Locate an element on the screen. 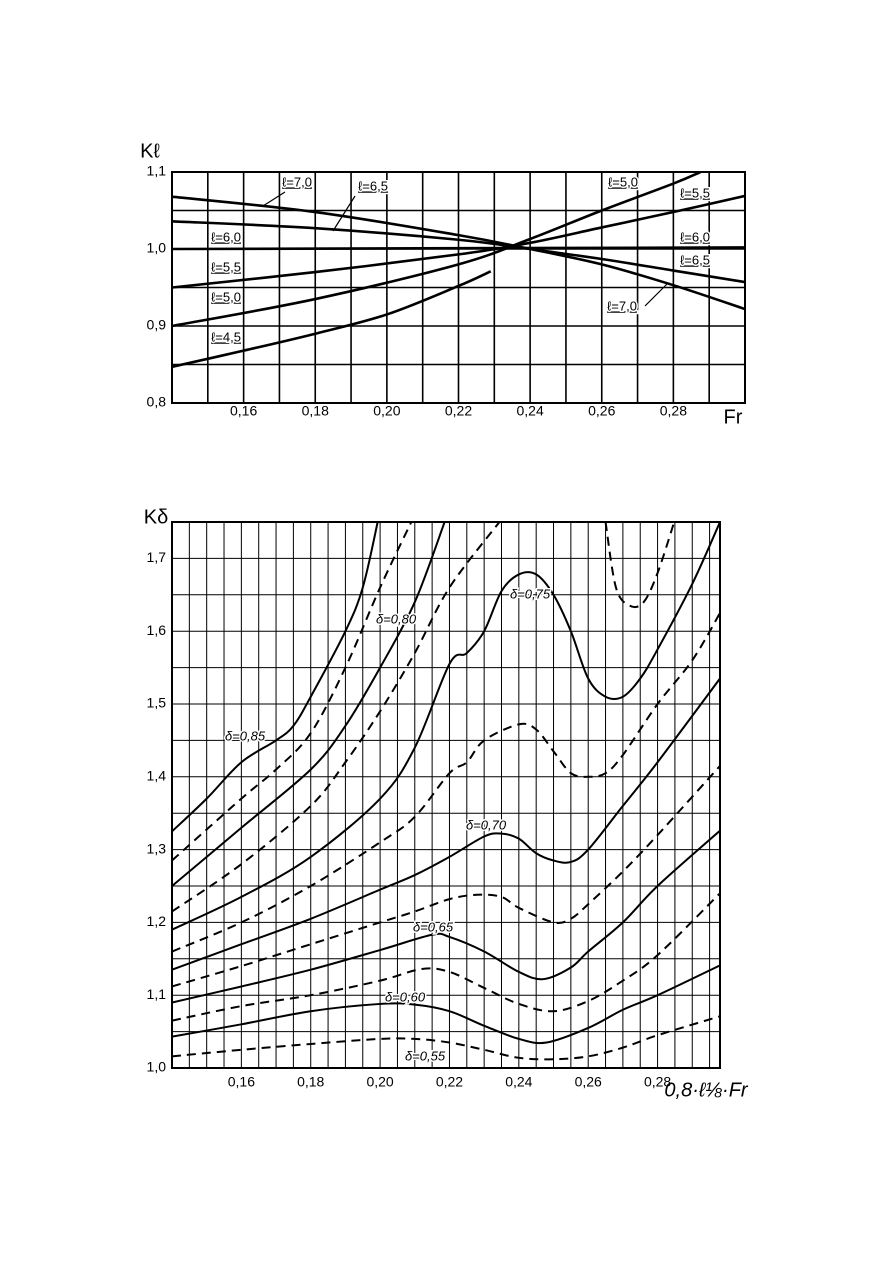  x-axis-label: Fr is located at coordinates (733, 417).